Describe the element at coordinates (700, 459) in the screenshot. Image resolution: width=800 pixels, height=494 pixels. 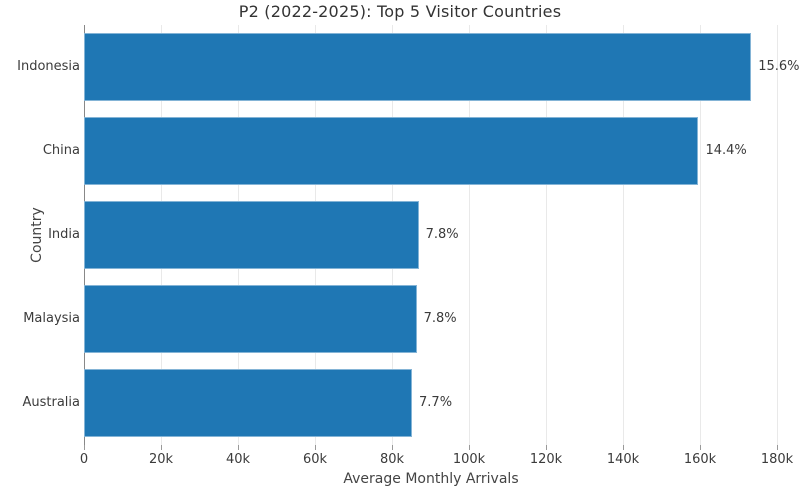
I see `x-tick-label: 160k` at that location.